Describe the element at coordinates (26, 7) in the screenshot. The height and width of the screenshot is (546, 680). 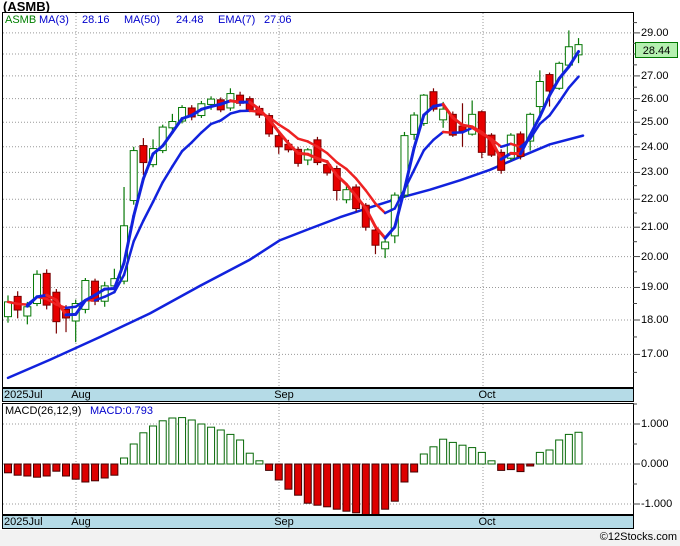
I see `page-title: (ASMB)` at that location.